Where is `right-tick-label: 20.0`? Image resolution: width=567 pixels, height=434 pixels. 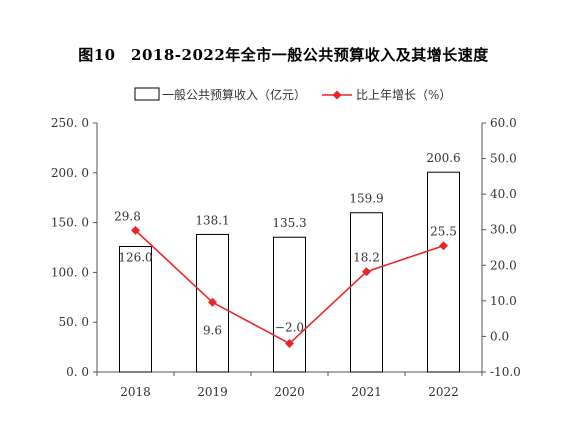 right-tick-label: 20.0 is located at coordinates (503, 265).